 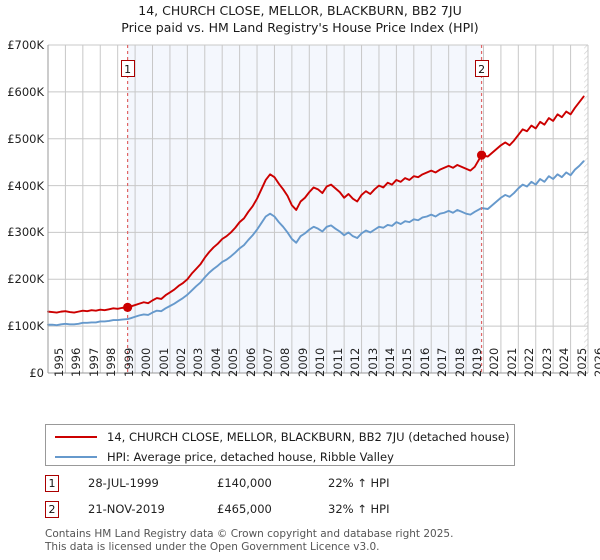 I want to click on y-axis-tick-label: £500K, so click(x=25, y=138).